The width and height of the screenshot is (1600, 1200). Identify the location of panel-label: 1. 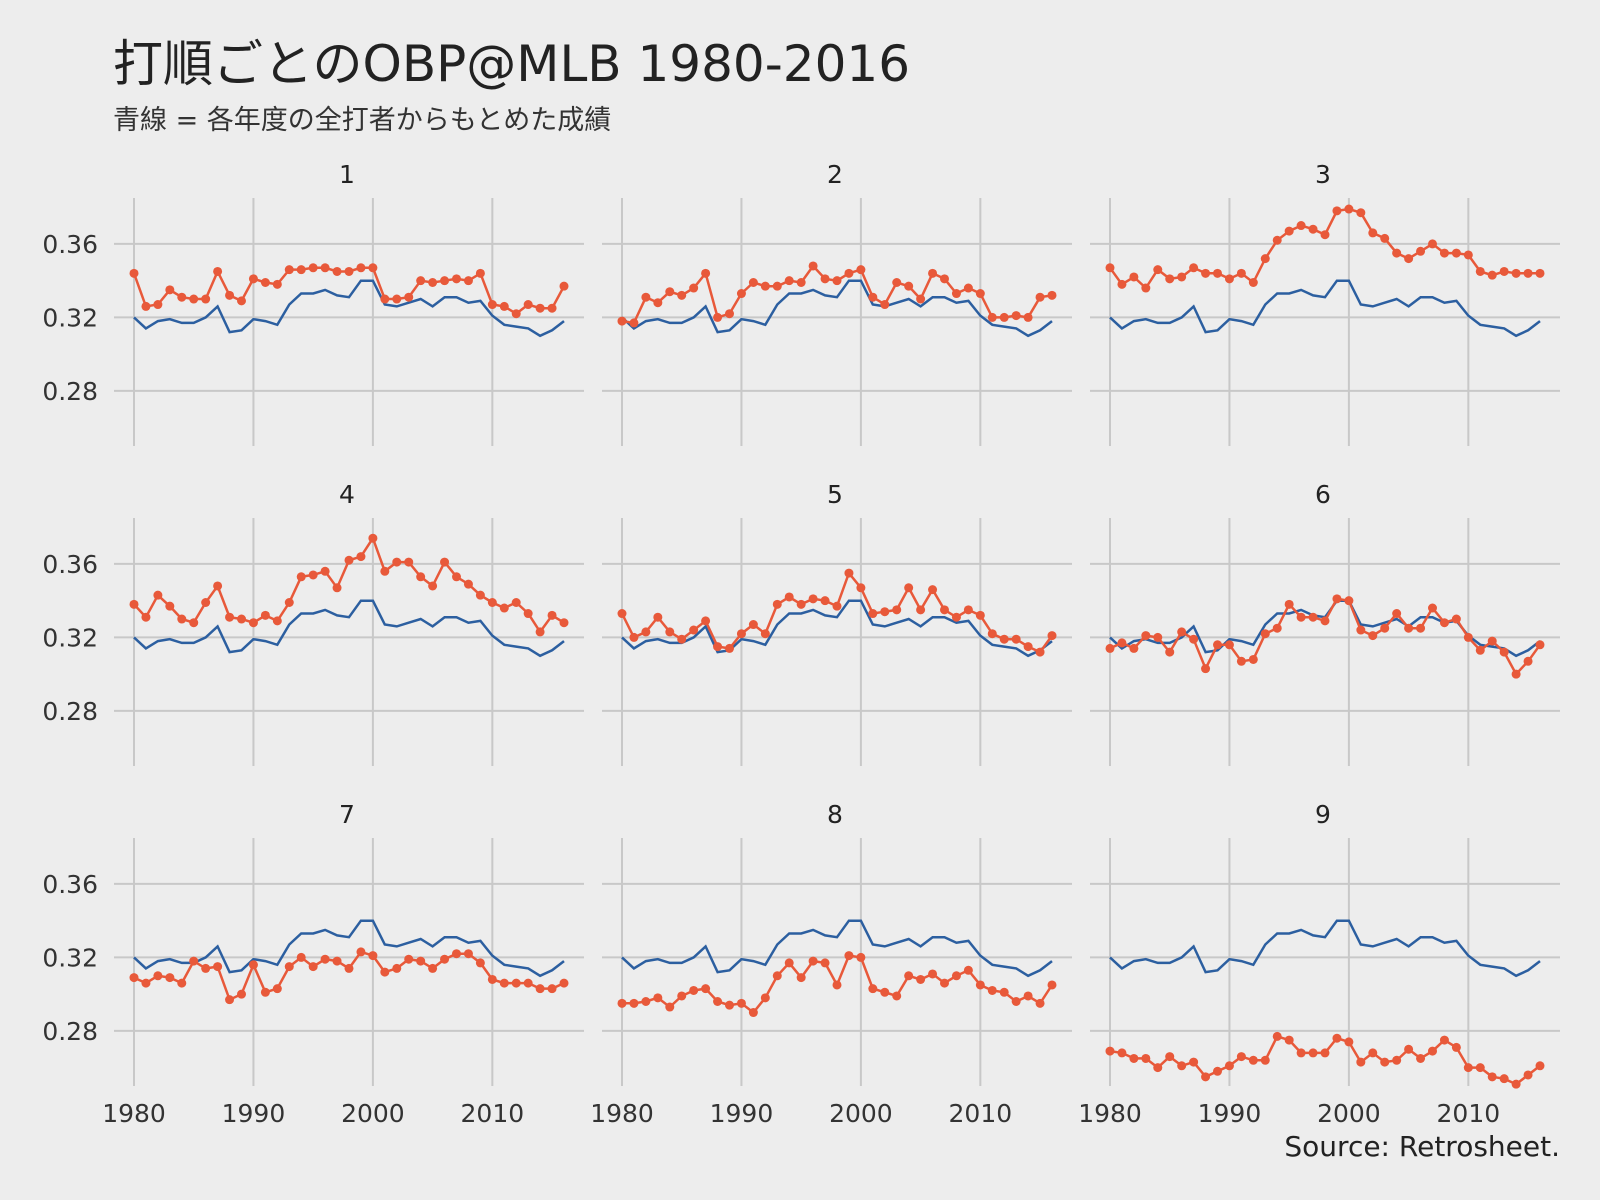
(347, 174).